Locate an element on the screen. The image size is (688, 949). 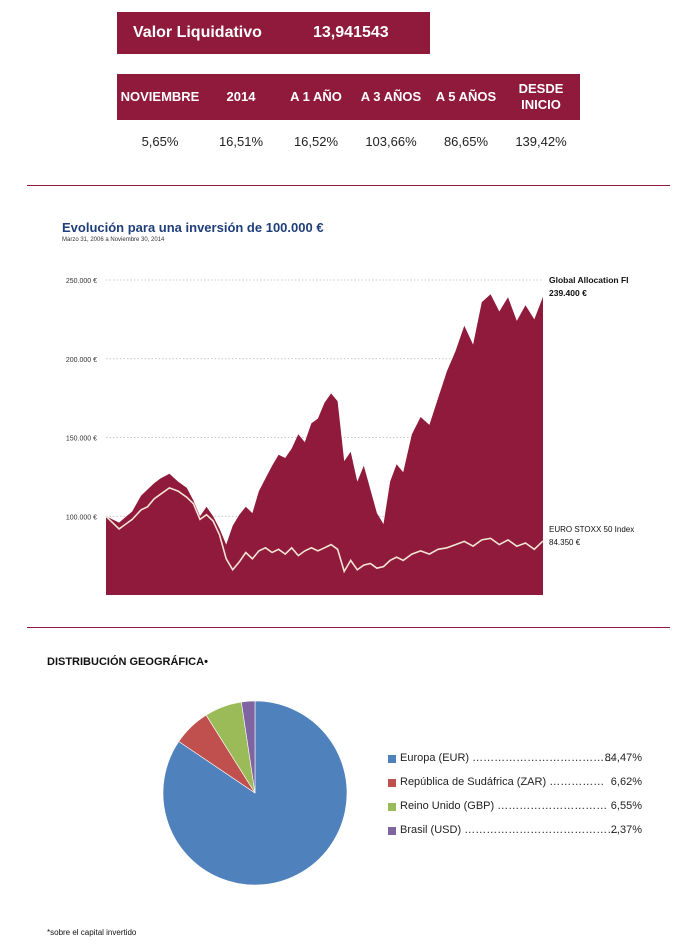
geo-title-text: DISTRIBUCIÓN GEOGRÁFICA is located at coordinates (126, 662).